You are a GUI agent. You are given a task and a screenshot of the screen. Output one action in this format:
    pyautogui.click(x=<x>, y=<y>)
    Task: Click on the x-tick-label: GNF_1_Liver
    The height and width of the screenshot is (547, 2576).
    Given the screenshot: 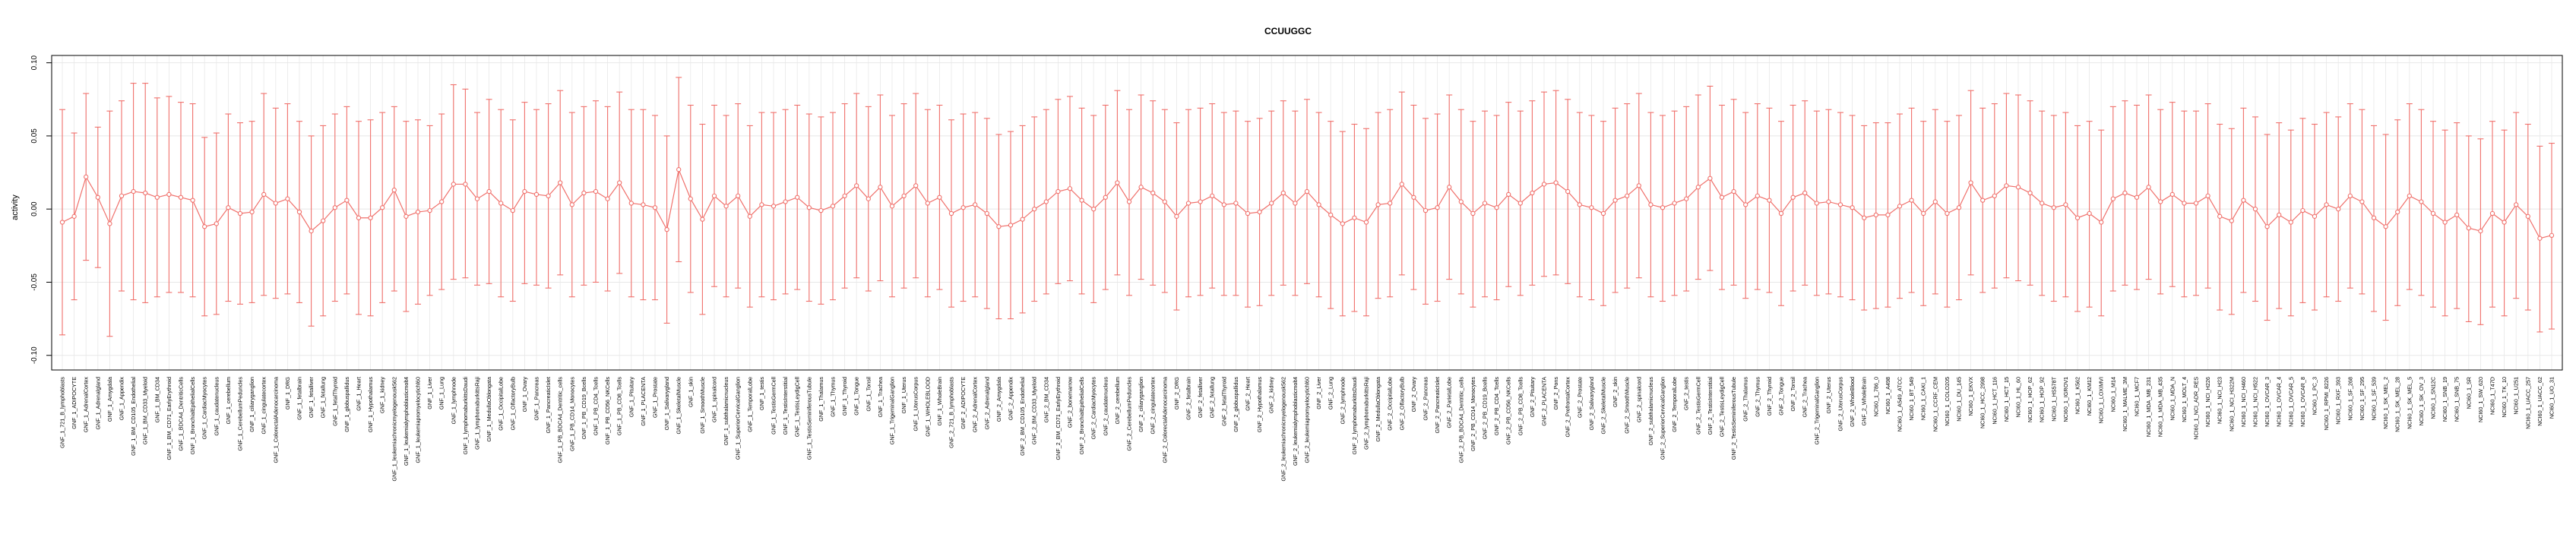 What is the action you would take?
    pyautogui.click(x=430, y=392)
    